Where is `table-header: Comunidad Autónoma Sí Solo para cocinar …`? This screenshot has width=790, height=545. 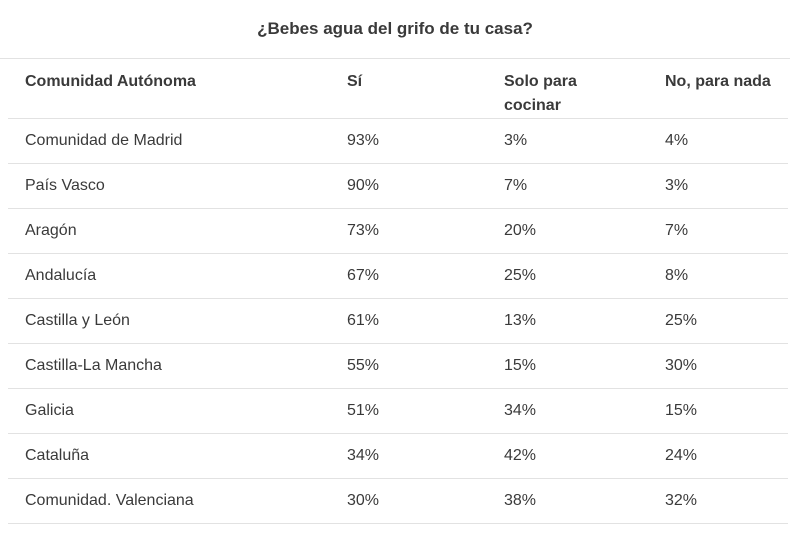
table-header: Comunidad Autónoma Sí Solo para cocinar … is located at coordinates (398, 88).